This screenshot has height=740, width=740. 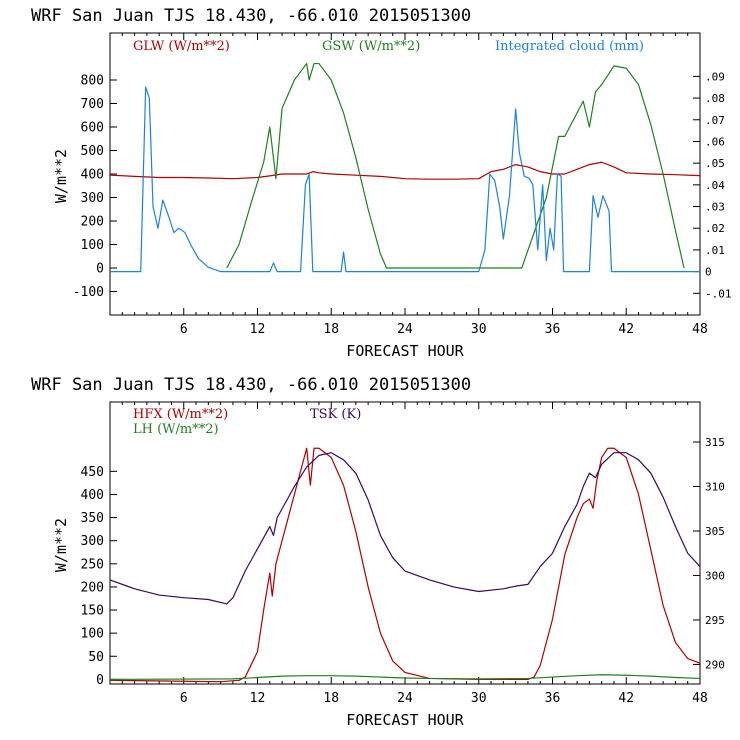 I want to click on y-tick-label: 350, so click(x=92, y=518).